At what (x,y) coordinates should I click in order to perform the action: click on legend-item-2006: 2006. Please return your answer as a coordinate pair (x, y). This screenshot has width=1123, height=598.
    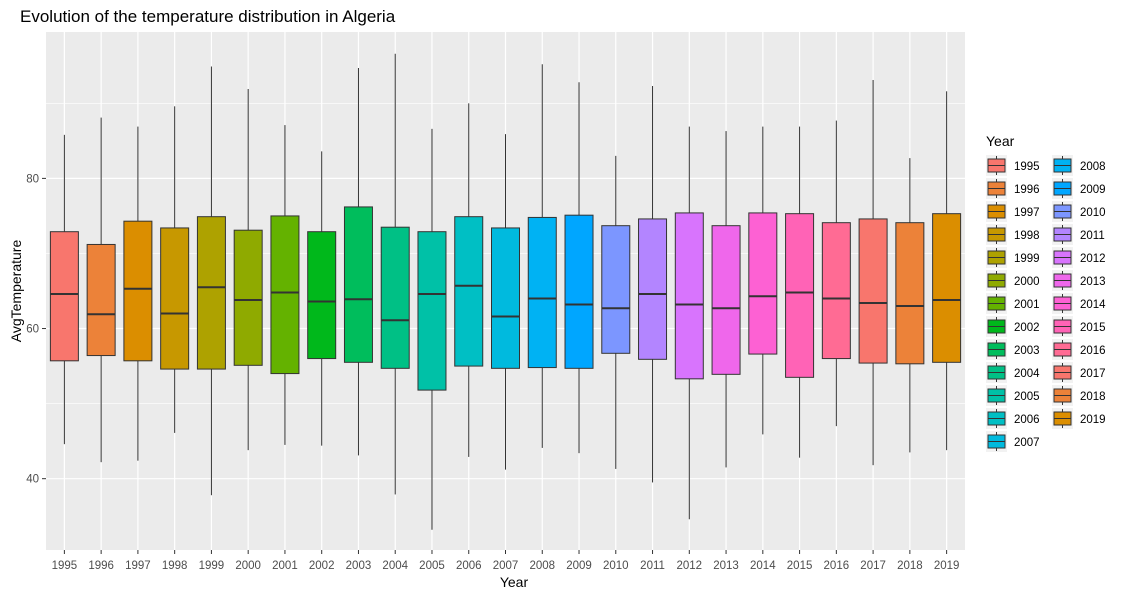
    Looking at the image, I should click on (1013, 418).